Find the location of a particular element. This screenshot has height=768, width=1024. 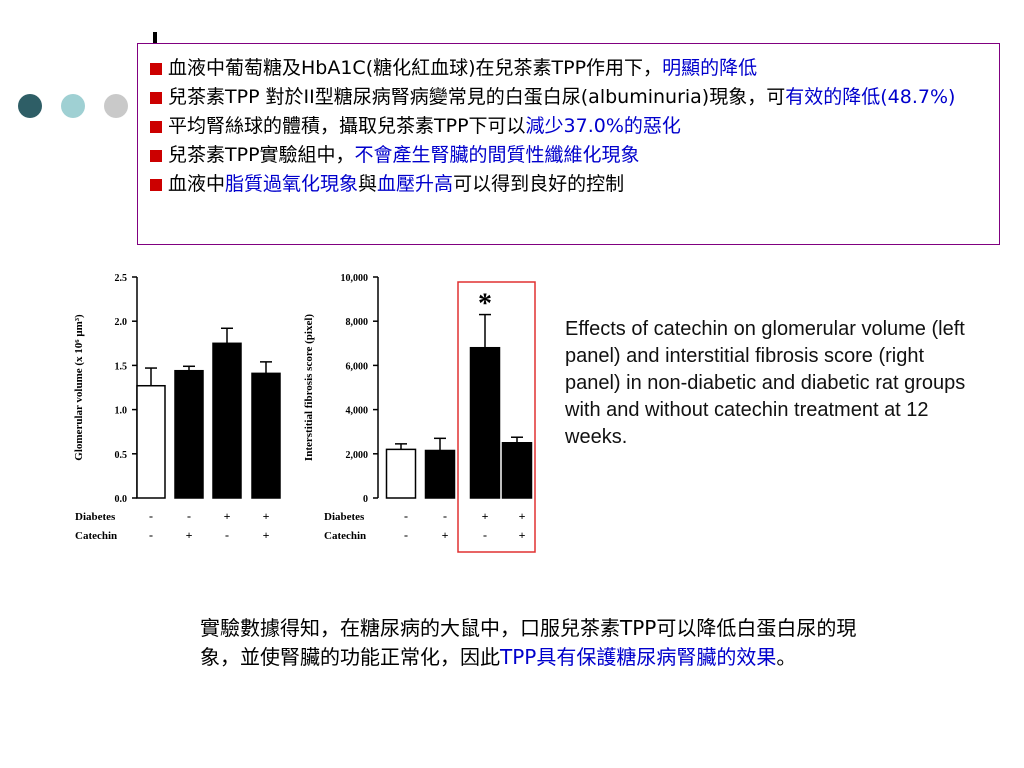

text-segment: 血壓升高 is located at coordinates (415, 184).